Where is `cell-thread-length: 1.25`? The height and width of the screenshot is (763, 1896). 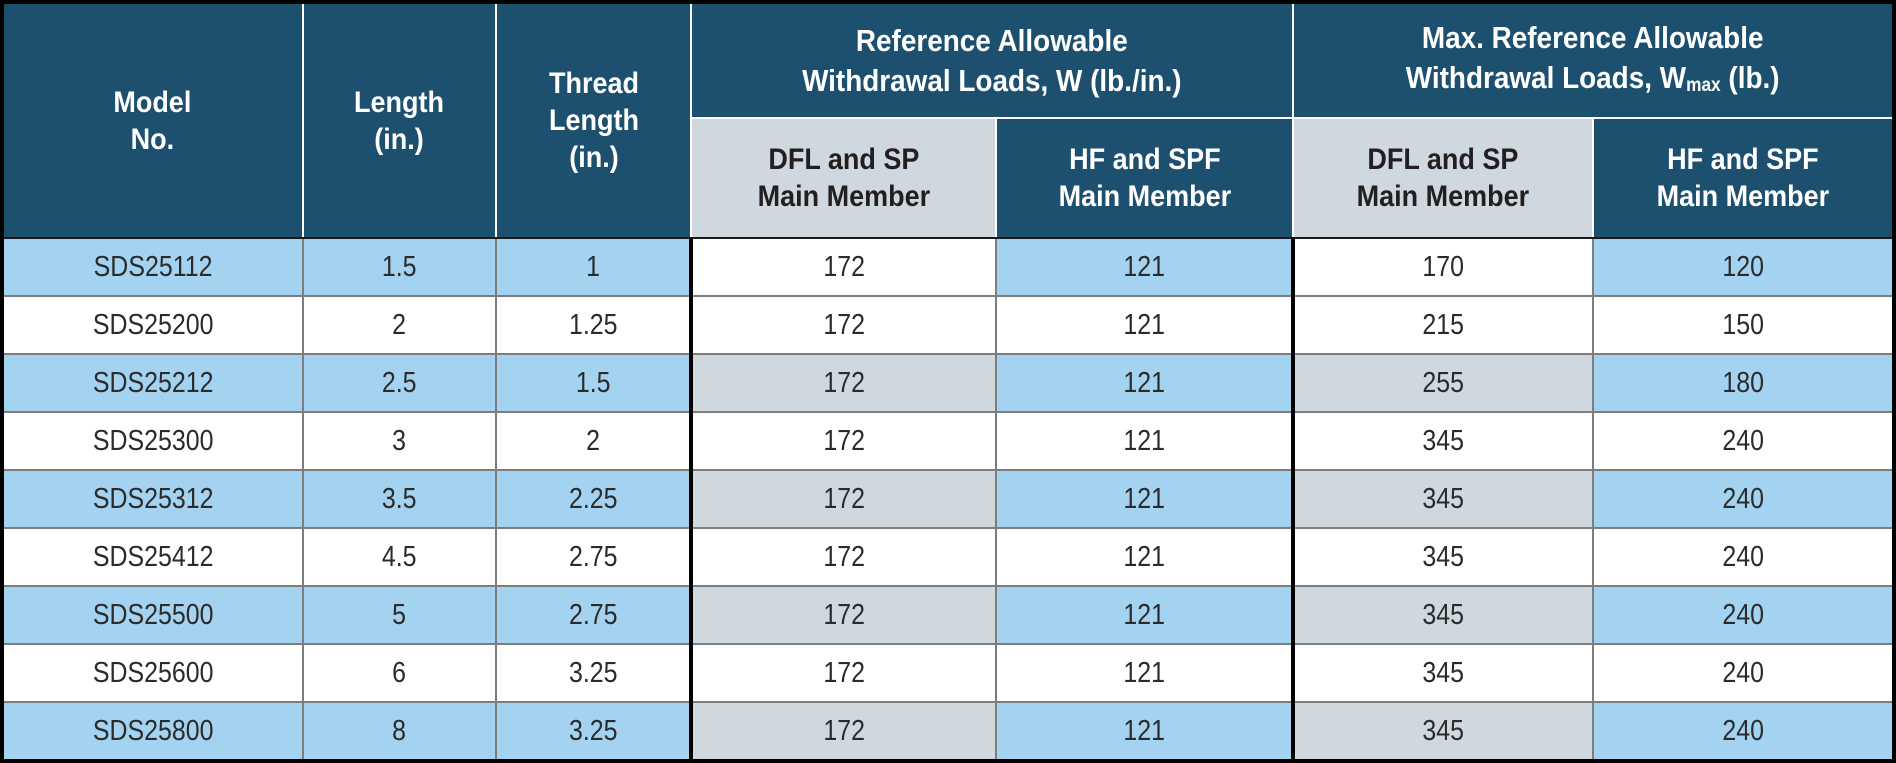
cell-thread-length: 1.25 is located at coordinates (594, 325).